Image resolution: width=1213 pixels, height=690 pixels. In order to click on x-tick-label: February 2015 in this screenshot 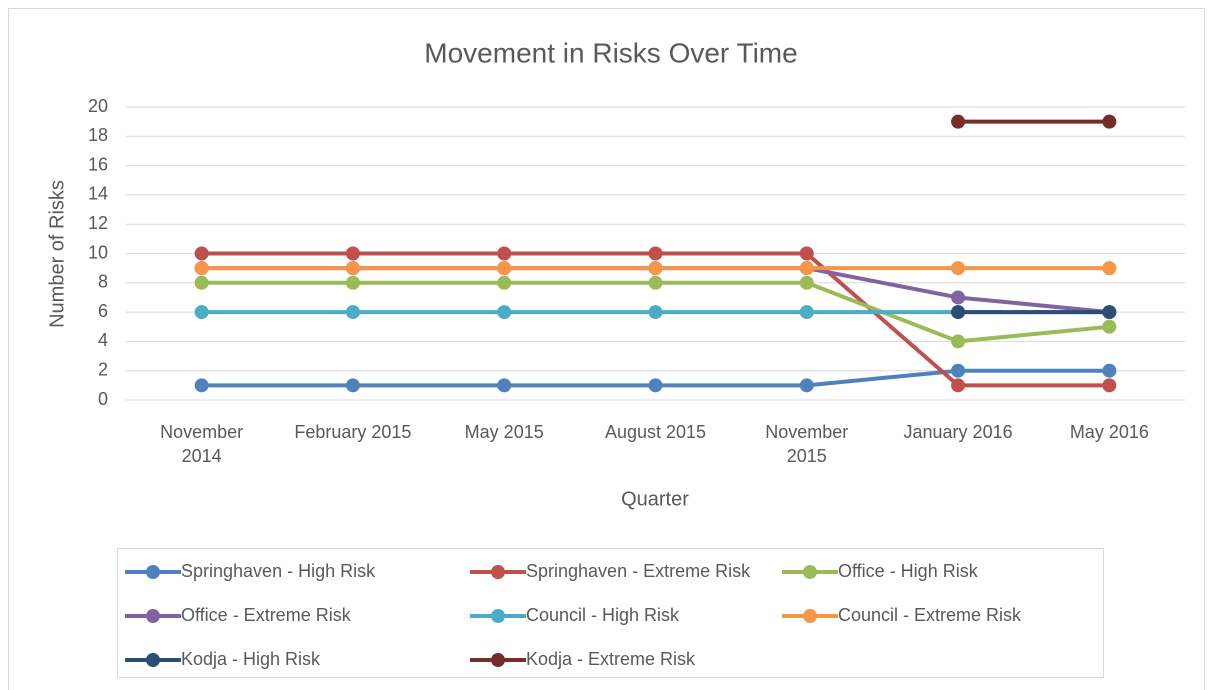, I will do `click(353, 432)`.